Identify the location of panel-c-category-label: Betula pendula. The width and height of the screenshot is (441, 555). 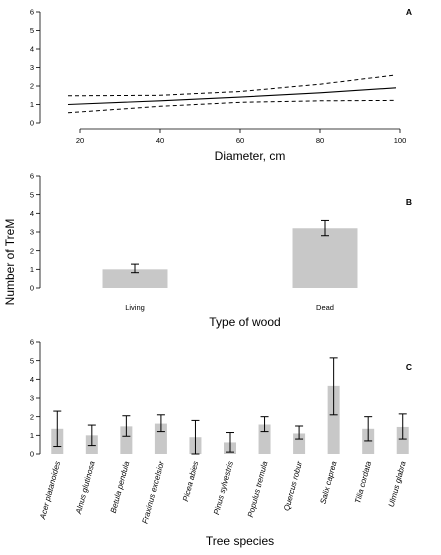
(120, 487).